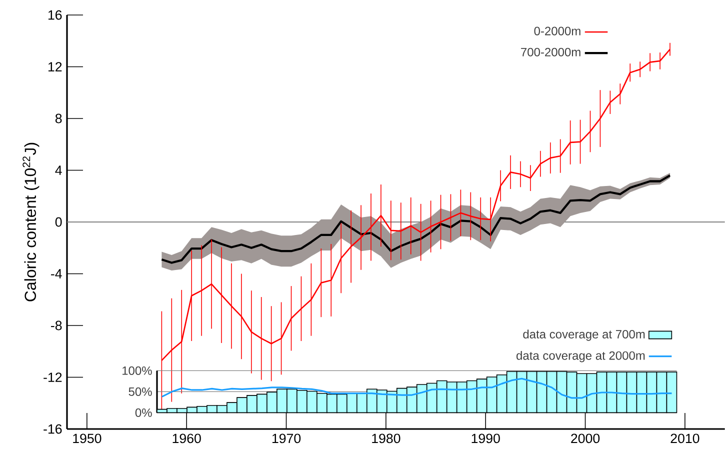  I want to click on y-tick-label: 12, so click(55, 67).